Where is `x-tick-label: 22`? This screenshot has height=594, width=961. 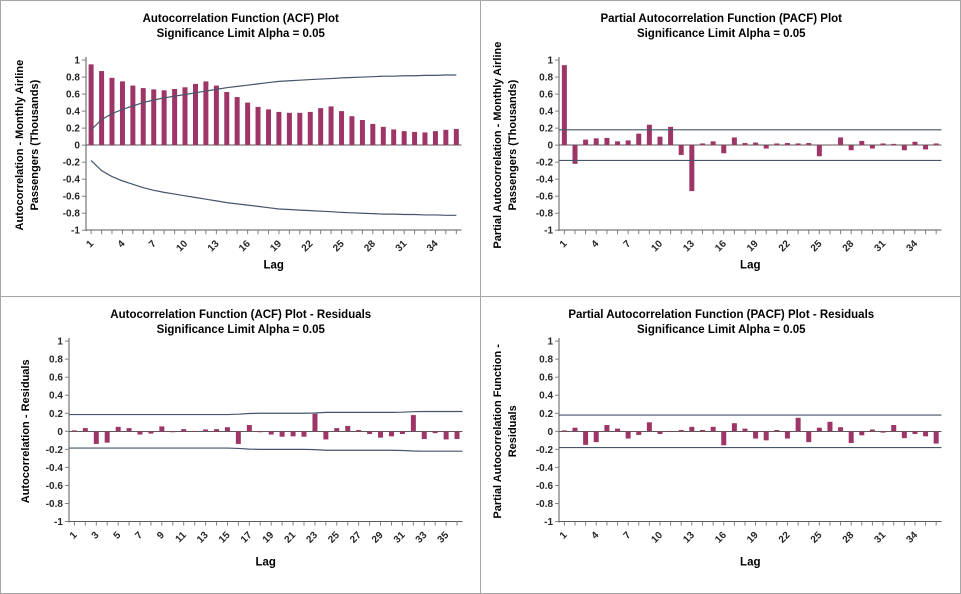
x-tick-label: 22 is located at coordinates (784, 538).